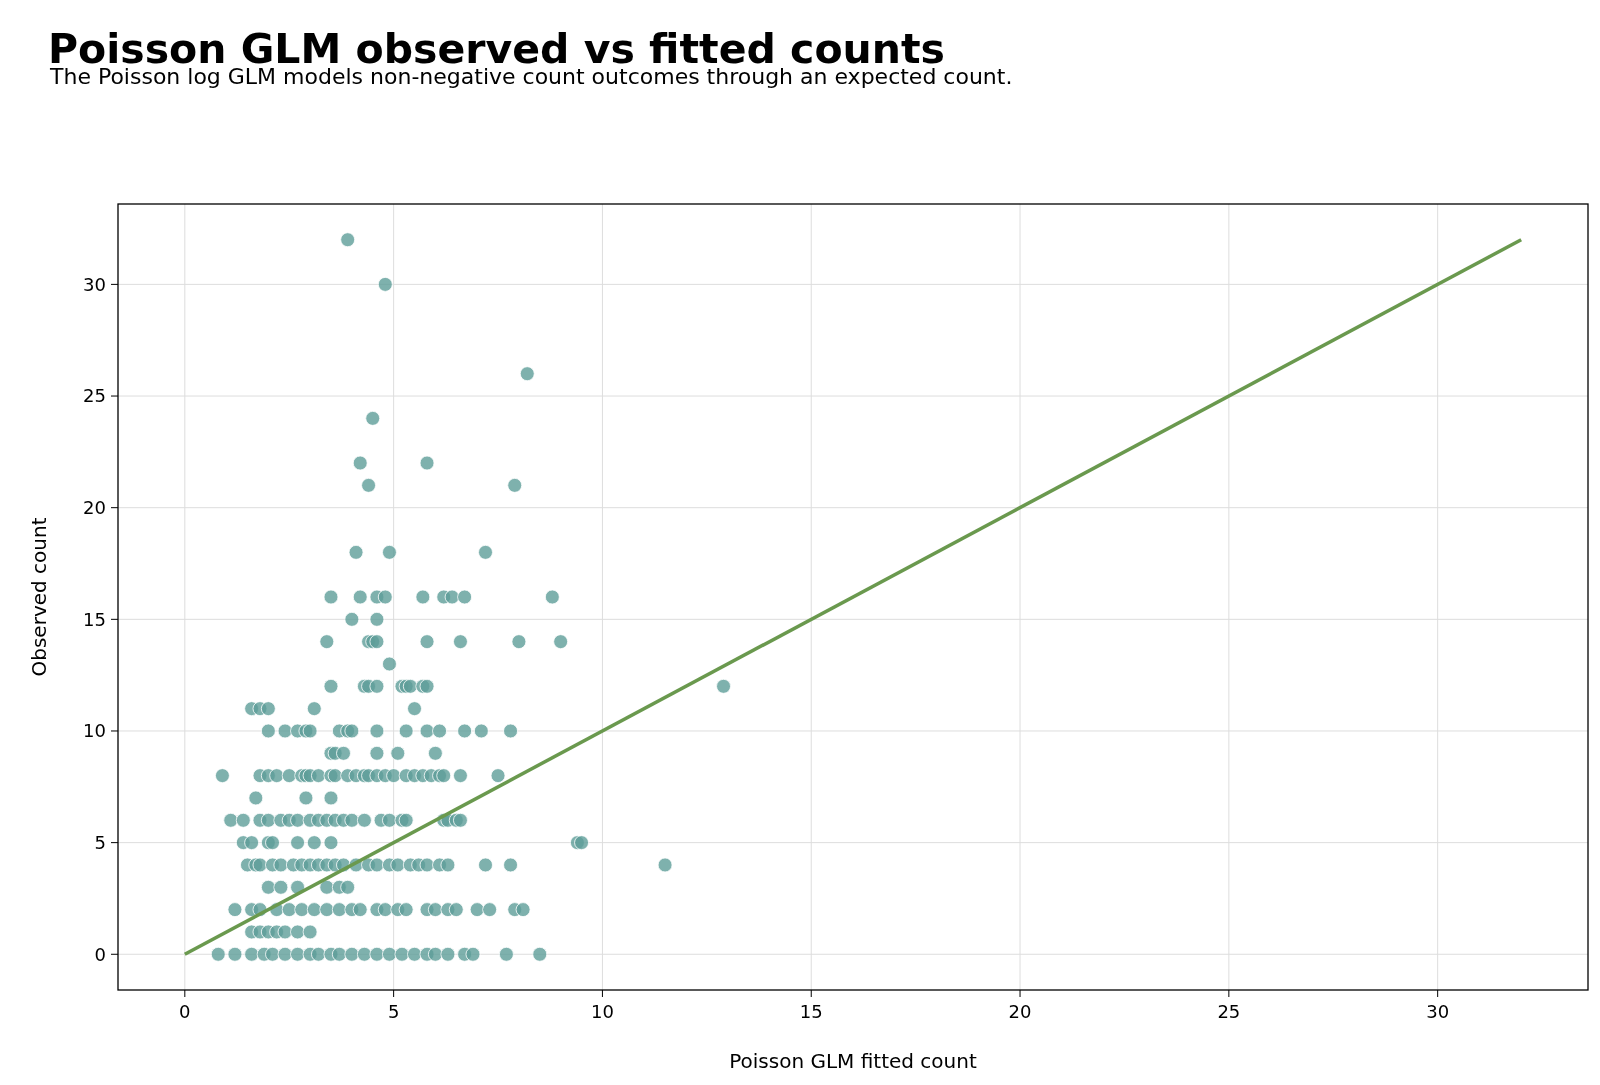 This screenshot has width=1600, height=1085. What do you see at coordinates (1438, 1011) in the screenshot?
I see `x-tick-label: 30` at bounding box center [1438, 1011].